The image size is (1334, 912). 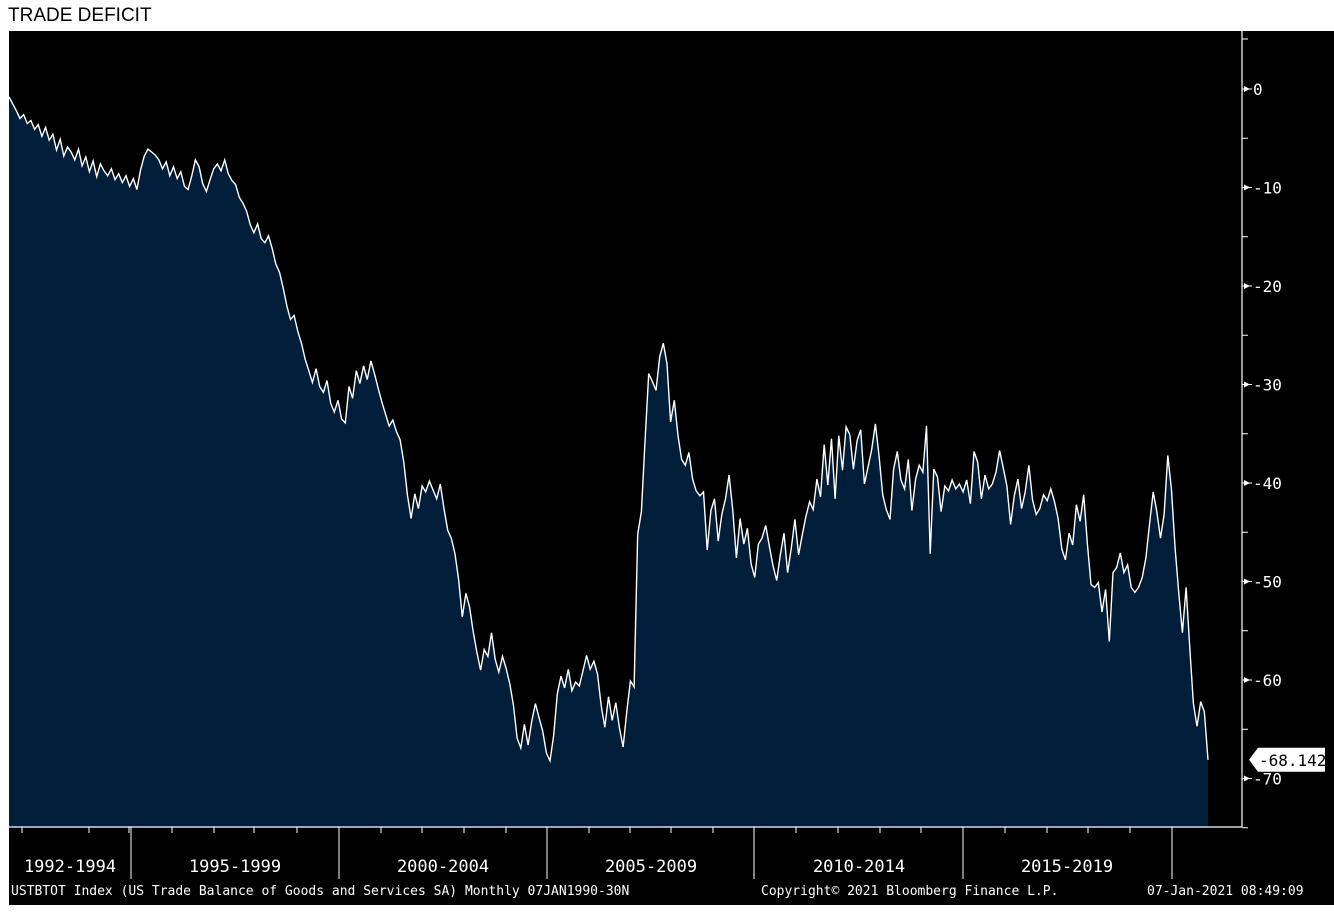 What do you see at coordinates (80, 15) in the screenshot?
I see `page-title: TRADE DEFICIT` at bounding box center [80, 15].